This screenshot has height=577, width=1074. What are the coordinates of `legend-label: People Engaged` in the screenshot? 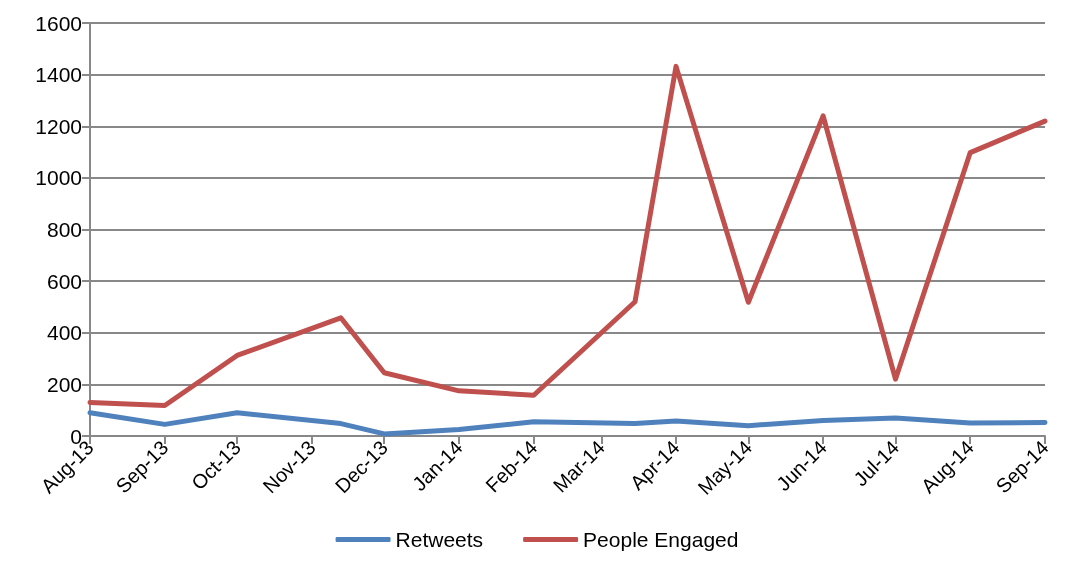 It's located at (661, 539).